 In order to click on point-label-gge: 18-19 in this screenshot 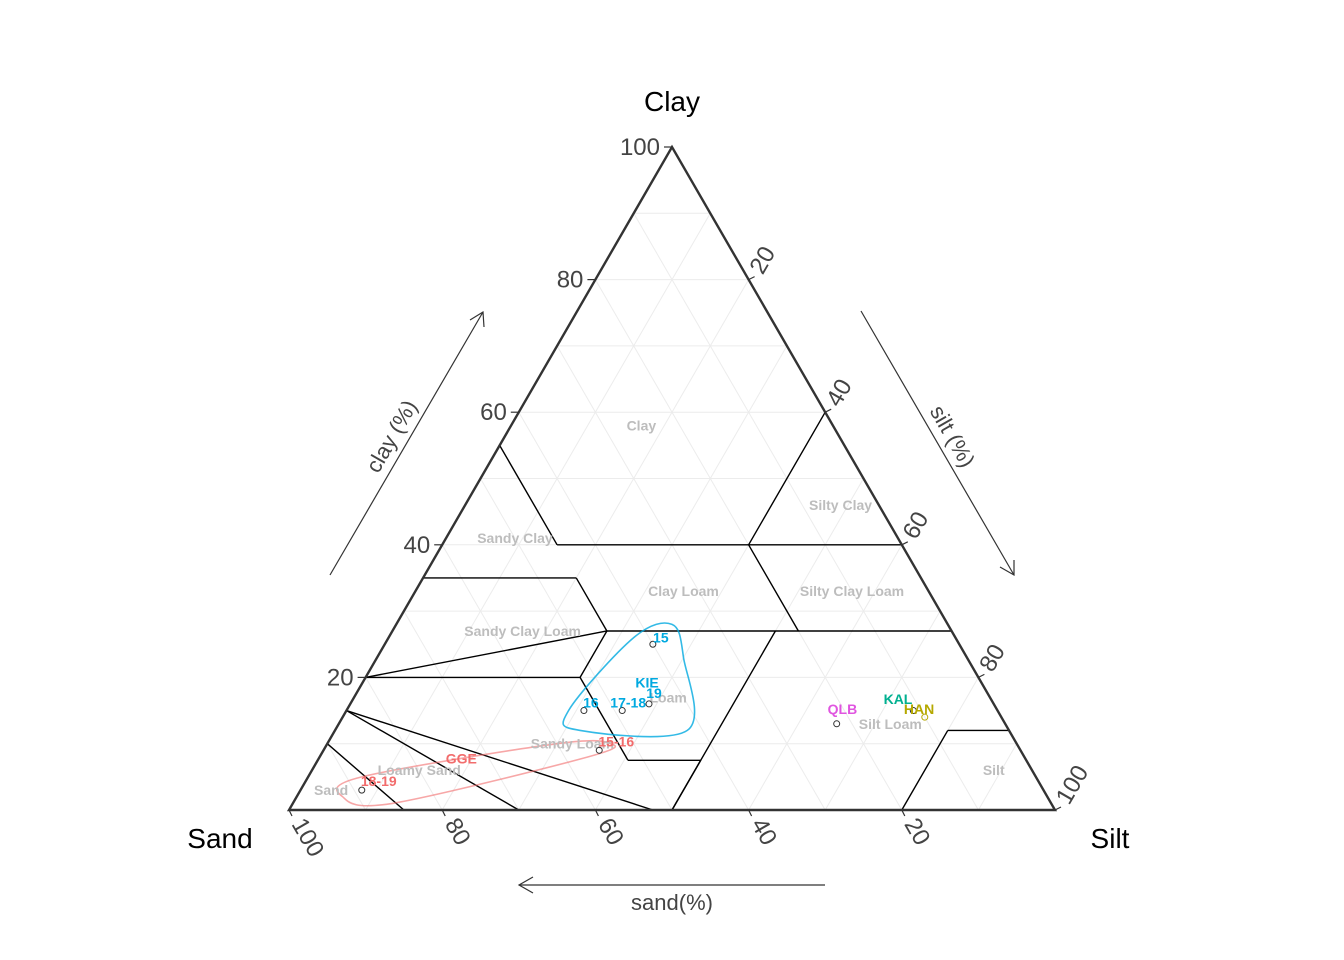, I will do `click(379, 781)`.